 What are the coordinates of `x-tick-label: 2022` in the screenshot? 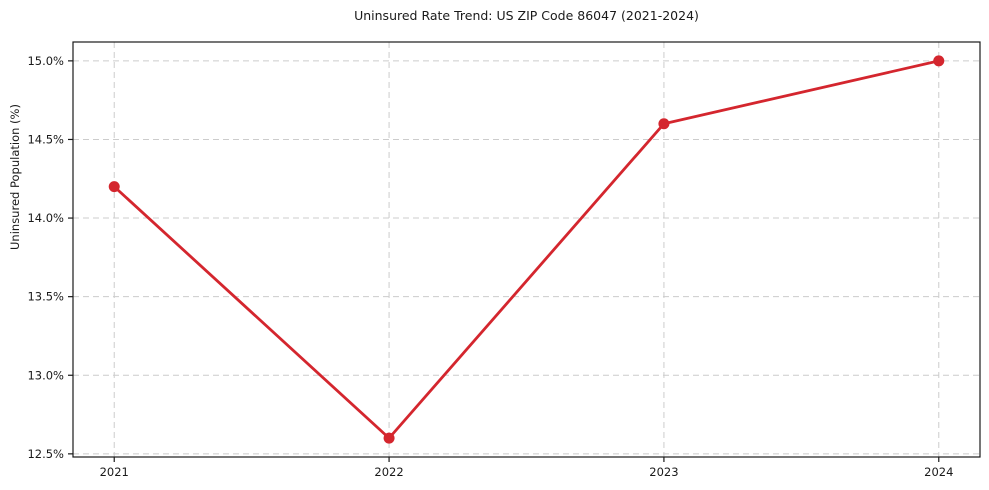 It's located at (388, 472).